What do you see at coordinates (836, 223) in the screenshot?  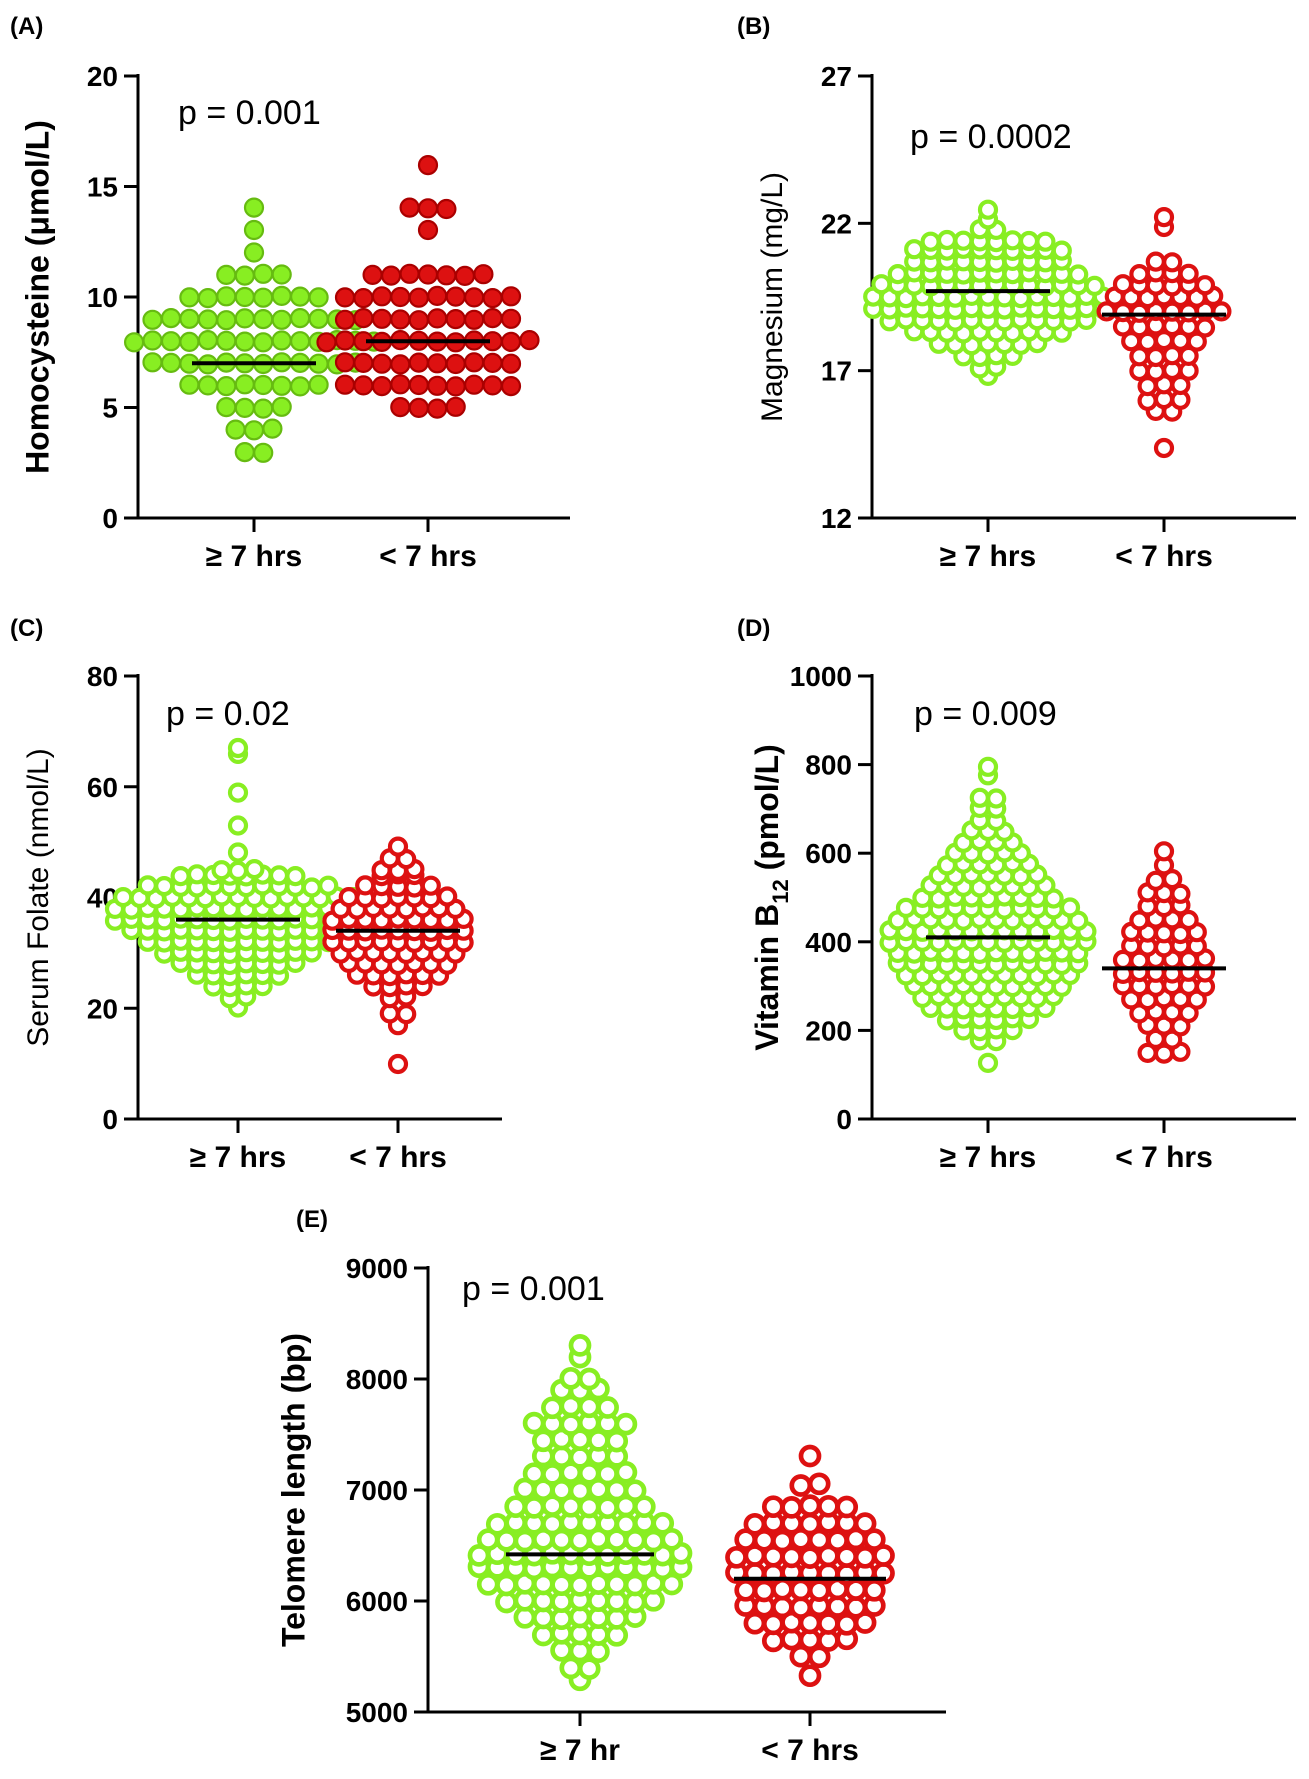 I see `y-tick-label: 22` at bounding box center [836, 223].